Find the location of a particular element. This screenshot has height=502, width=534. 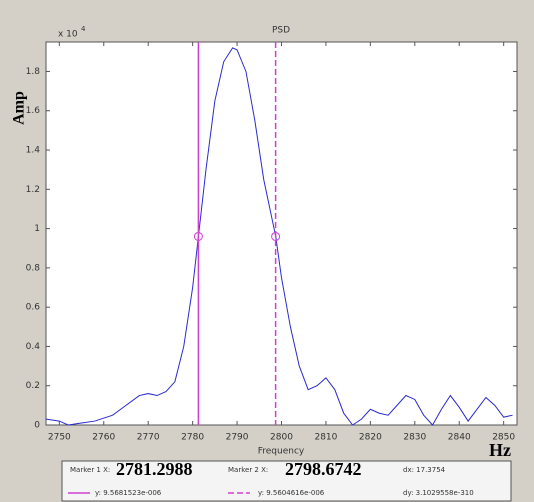

marker-y-readout: y: 9.5604616e-006 is located at coordinates (291, 493).